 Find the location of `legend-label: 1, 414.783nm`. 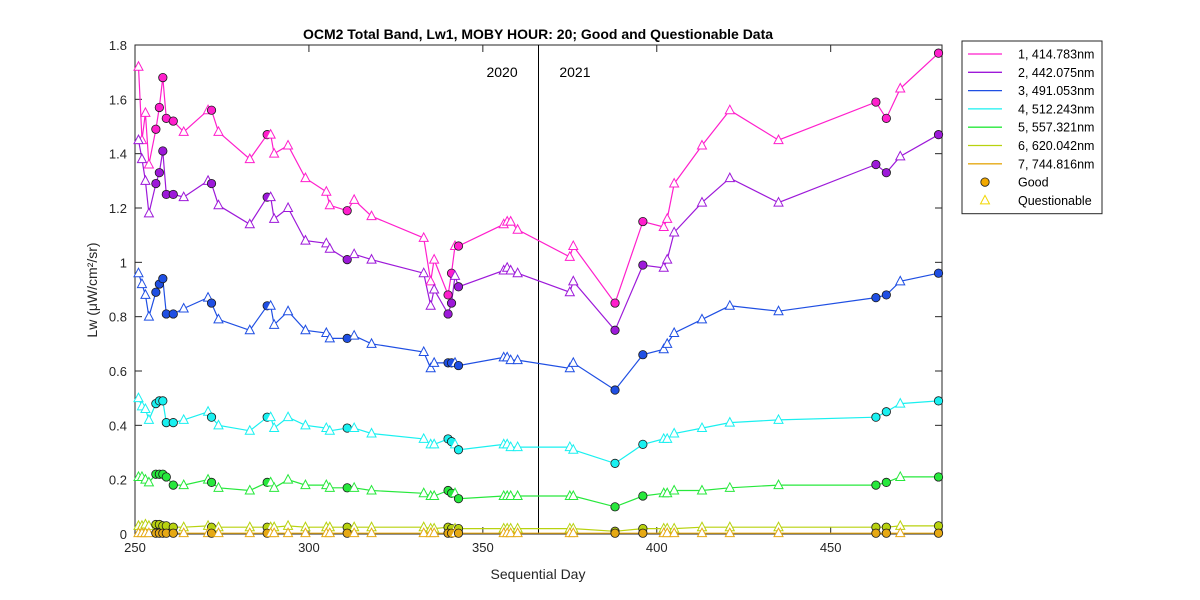

legend-label: 1, 414.783nm is located at coordinates (1056, 55).